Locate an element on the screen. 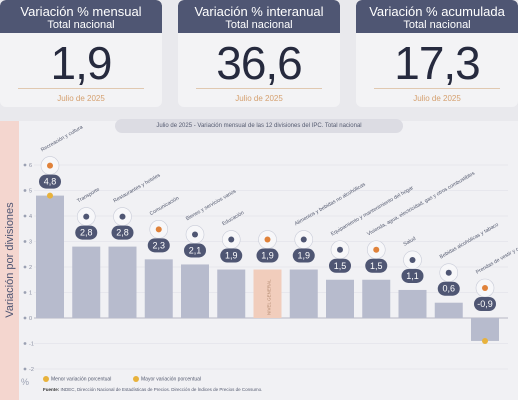  value-label: 4,8 is located at coordinates (50, 182).